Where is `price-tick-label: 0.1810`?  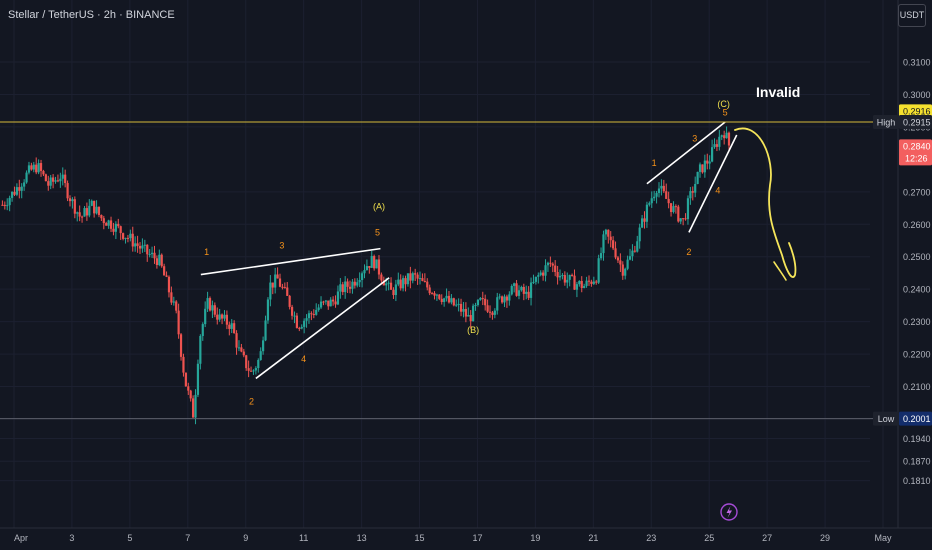 price-tick-label: 0.1810 is located at coordinates (917, 481).